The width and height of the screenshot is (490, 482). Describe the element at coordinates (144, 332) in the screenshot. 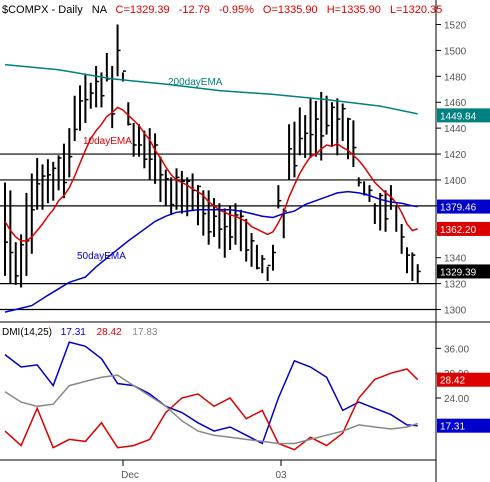

I see `adx-value: 17.83` at that location.